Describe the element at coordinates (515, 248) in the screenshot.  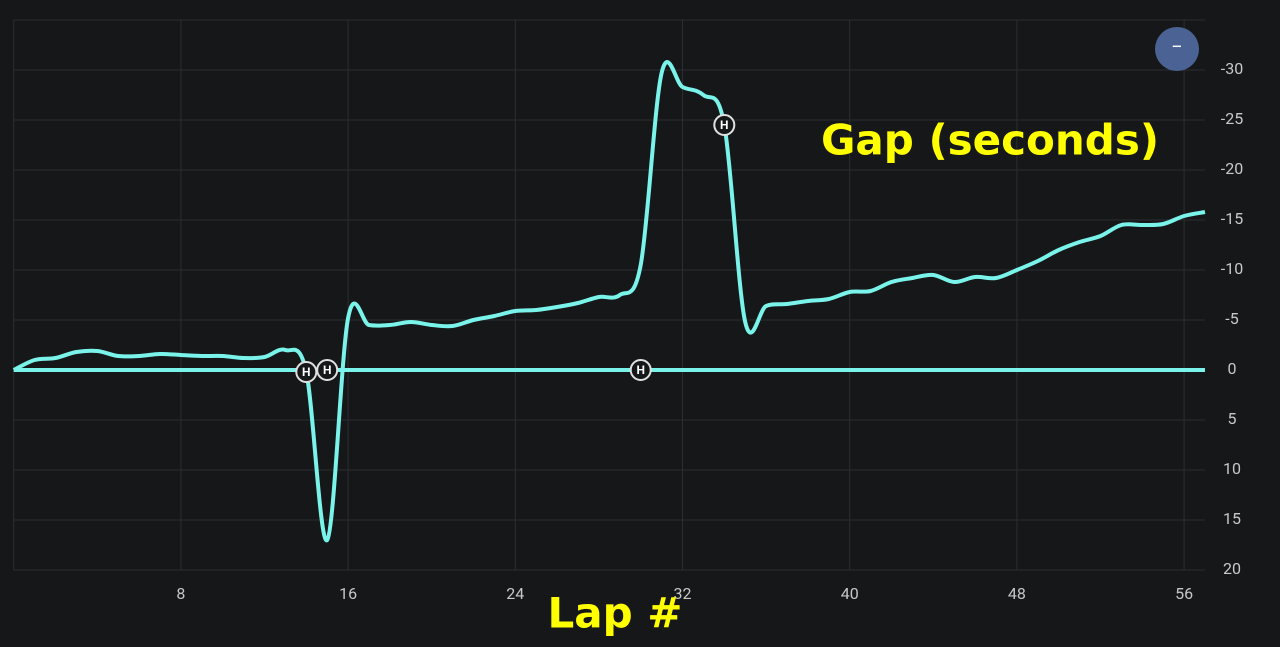
I see `pit-markers: H H HH` at that location.